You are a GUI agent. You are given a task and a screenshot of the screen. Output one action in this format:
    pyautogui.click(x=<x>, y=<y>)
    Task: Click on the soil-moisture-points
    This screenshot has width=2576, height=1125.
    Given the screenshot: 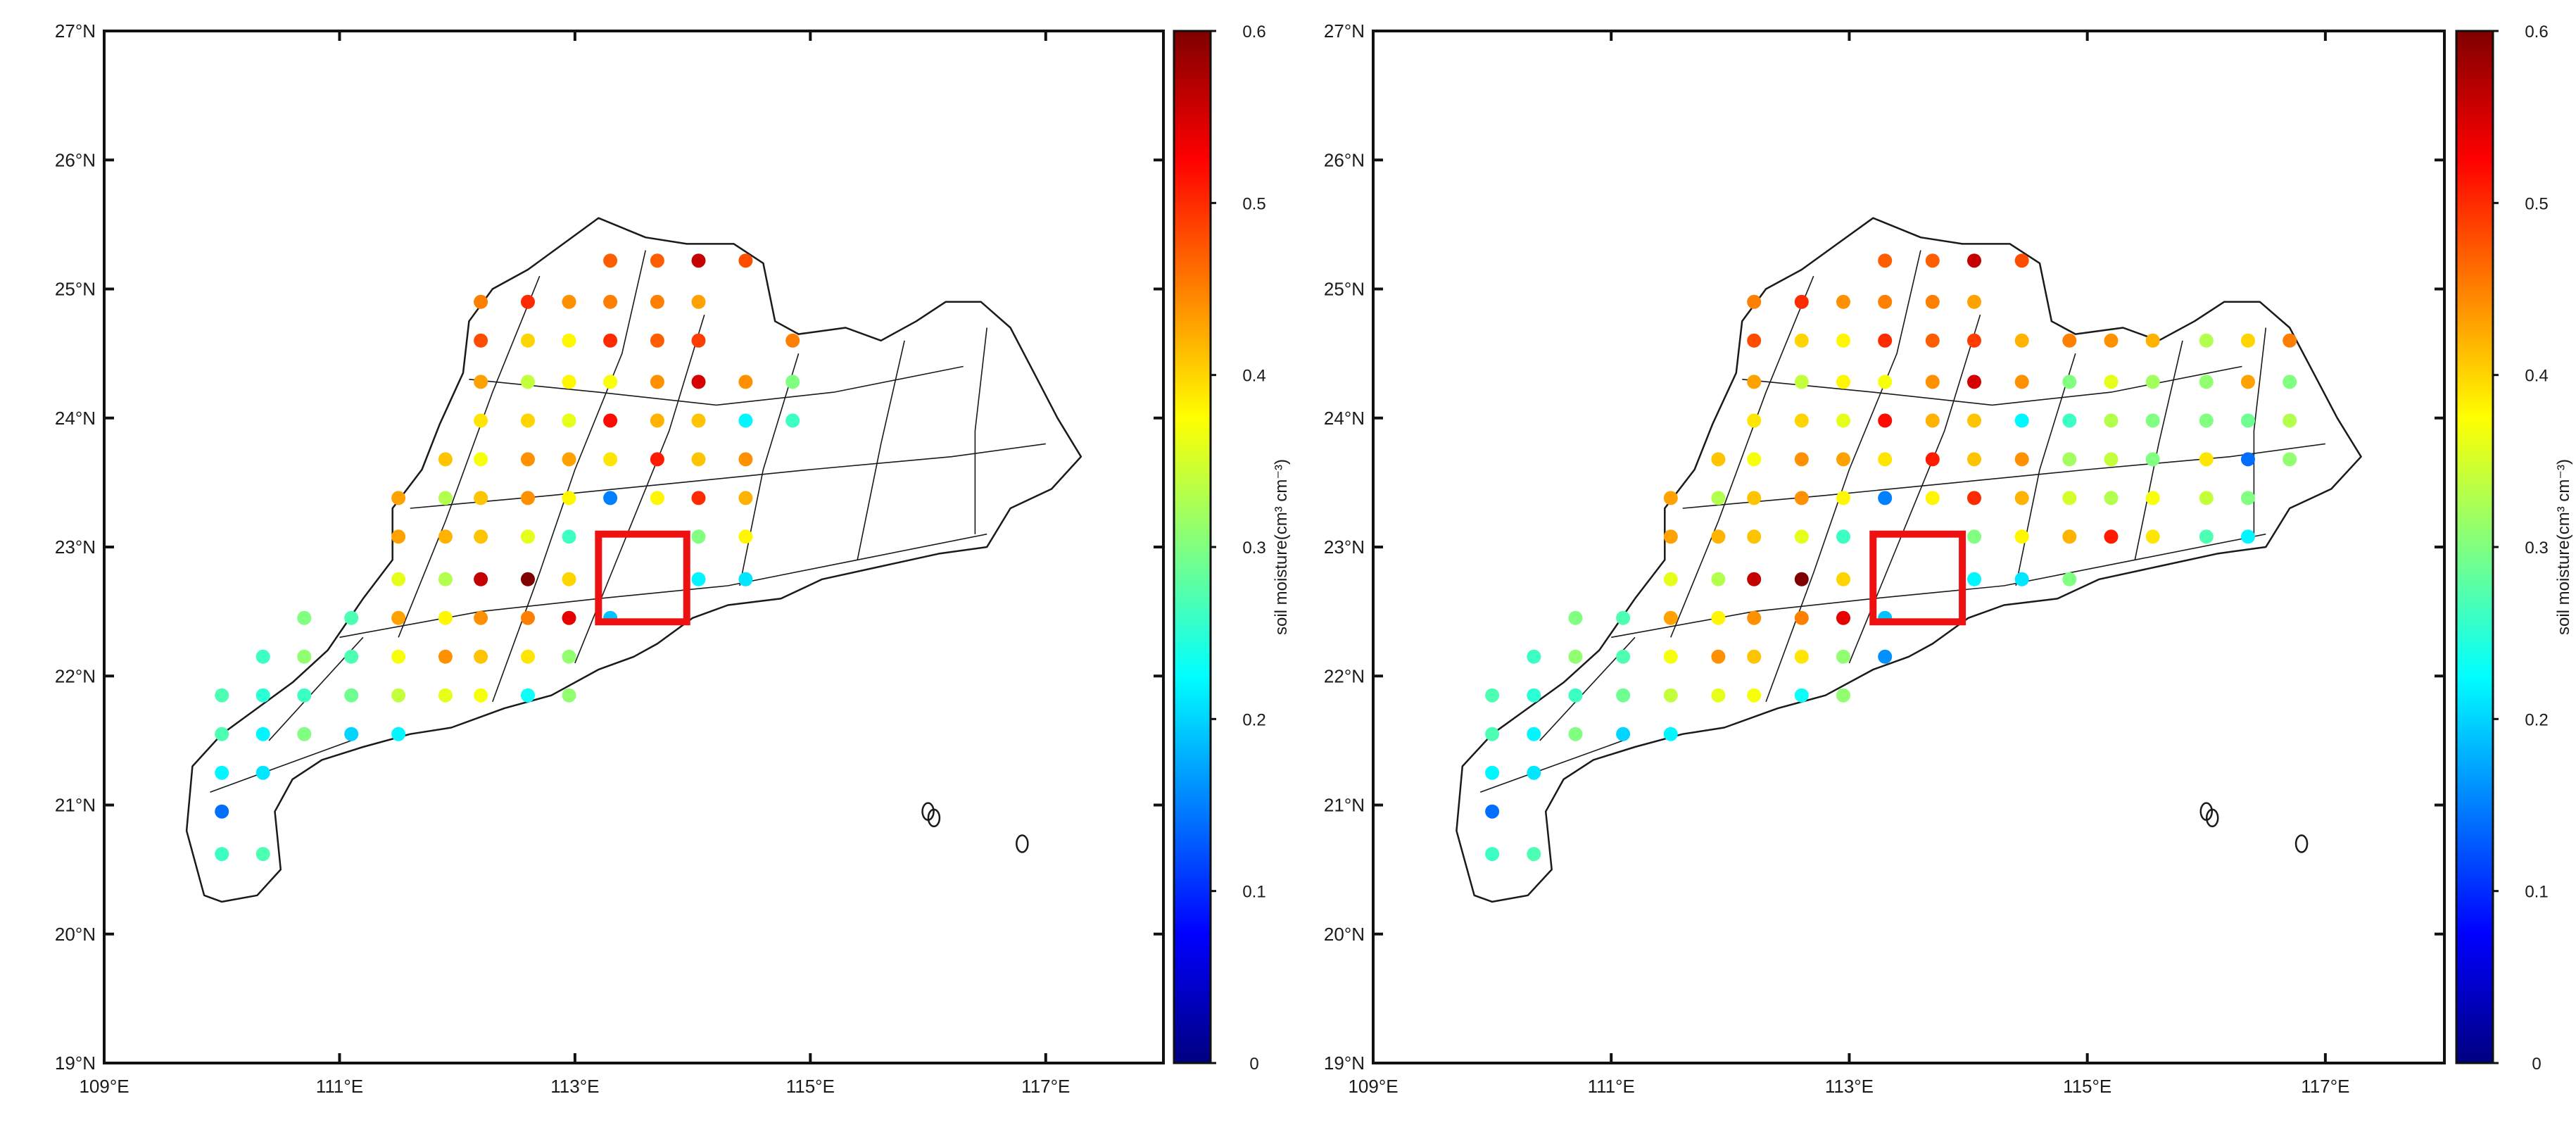 What is the action you would take?
    pyautogui.click(x=507, y=557)
    